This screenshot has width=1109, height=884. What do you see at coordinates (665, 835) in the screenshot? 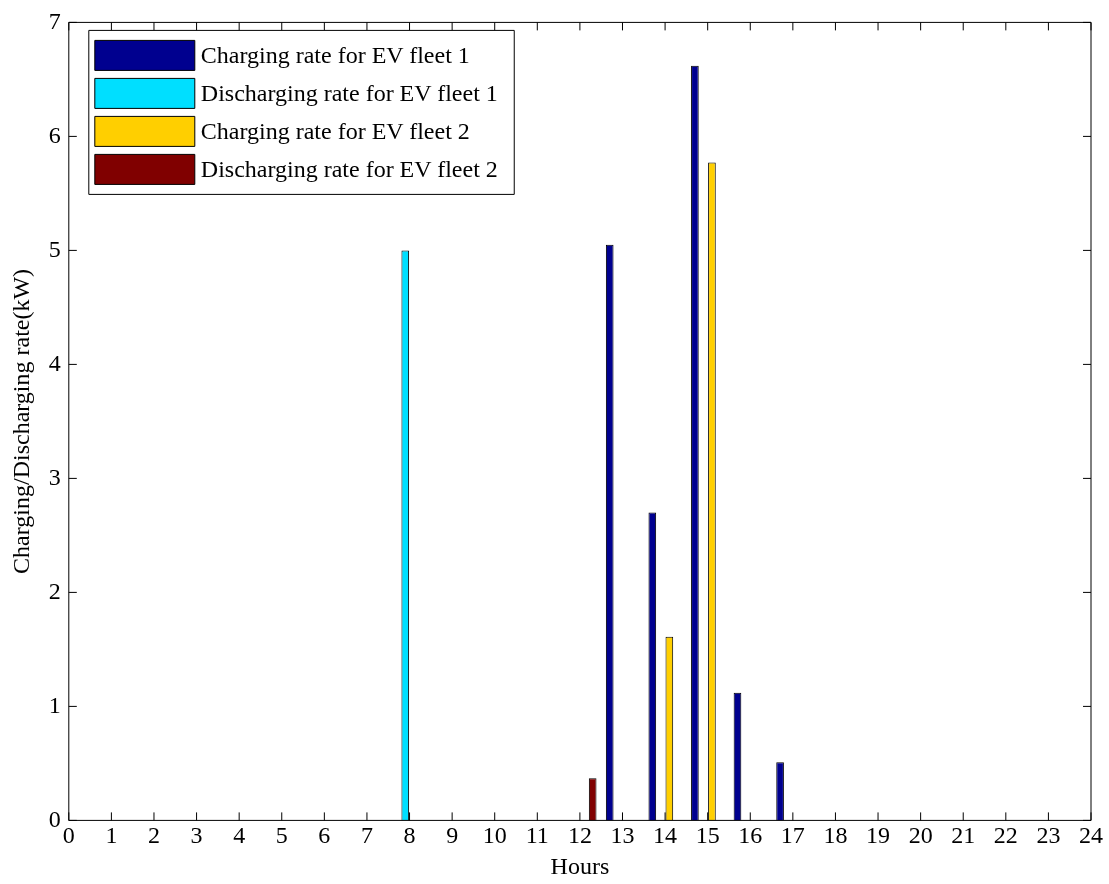
I see `x-tick-label: 14` at bounding box center [665, 835].